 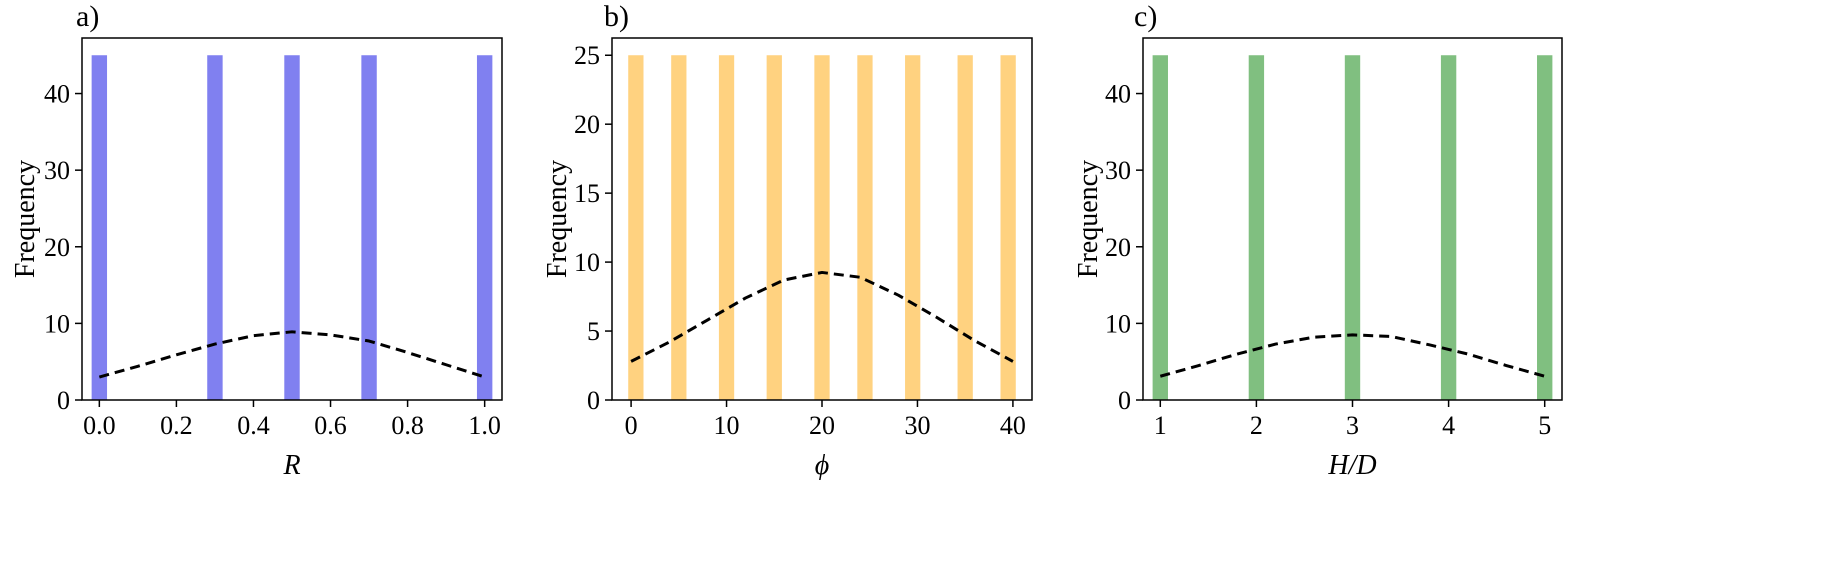 I want to click on y-tick-label: 15, so click(x=587, y=193).